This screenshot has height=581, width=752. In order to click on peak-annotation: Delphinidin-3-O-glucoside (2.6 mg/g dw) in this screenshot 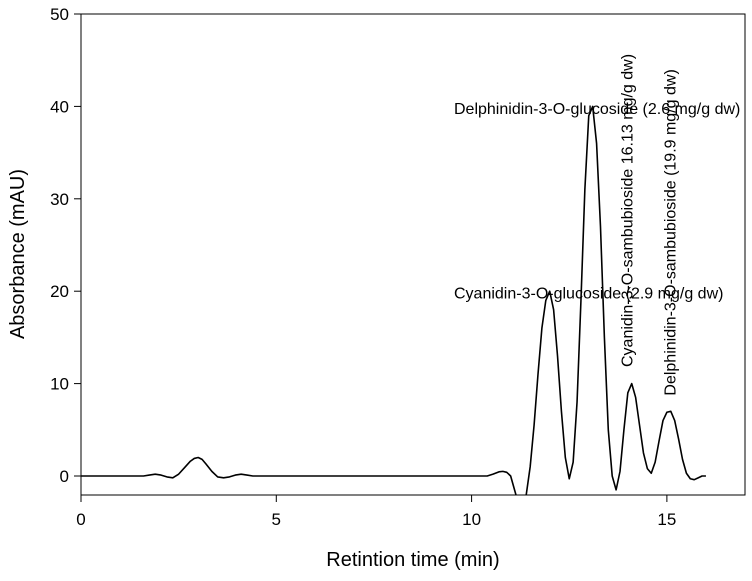, I will do `click(597, 109)`.